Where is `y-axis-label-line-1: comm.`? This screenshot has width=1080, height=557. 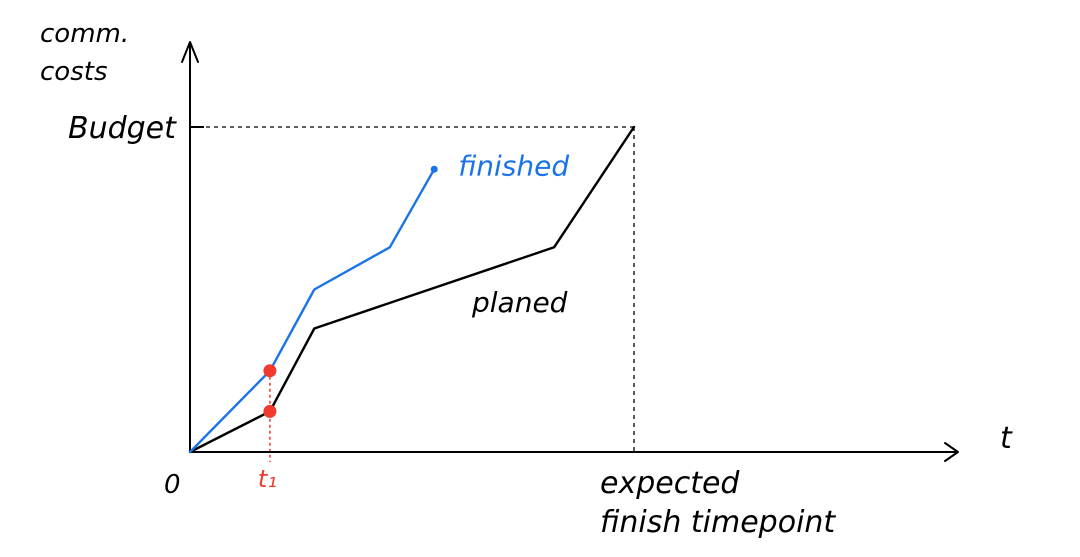
y-axis-label-line-1: comm. is located at coordinates (84, 34).